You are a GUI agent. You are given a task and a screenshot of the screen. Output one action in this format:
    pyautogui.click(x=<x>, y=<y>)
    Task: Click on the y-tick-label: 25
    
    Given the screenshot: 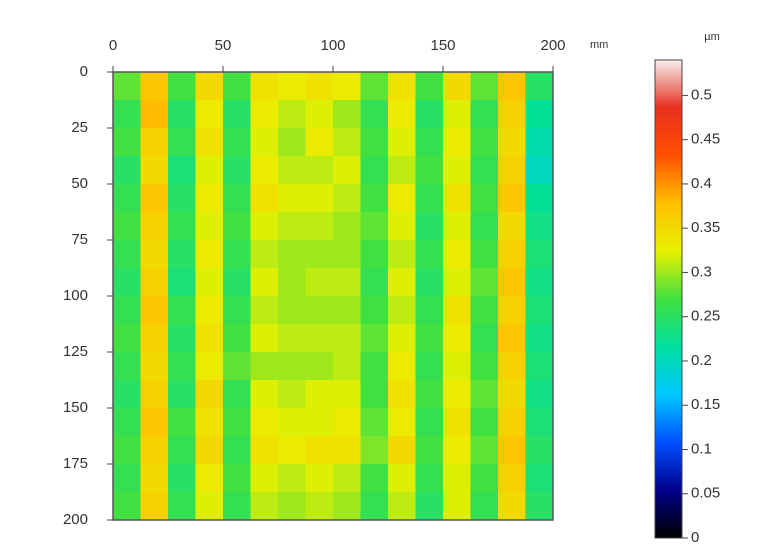 What is the action you would take?
    pyautogui.click(x=79, y=127)
    